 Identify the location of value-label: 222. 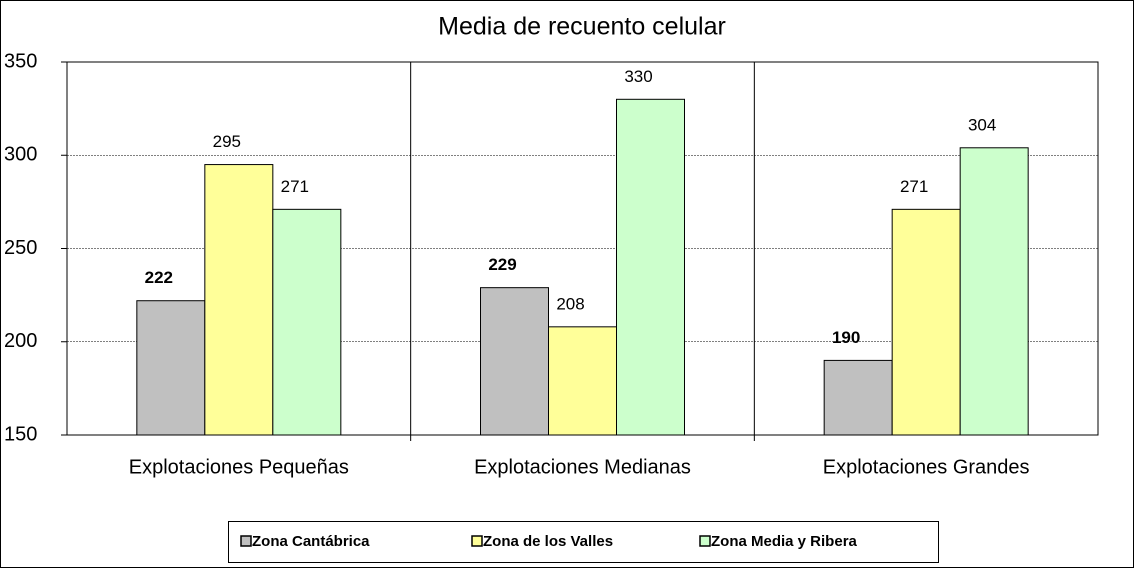
(159, 277).